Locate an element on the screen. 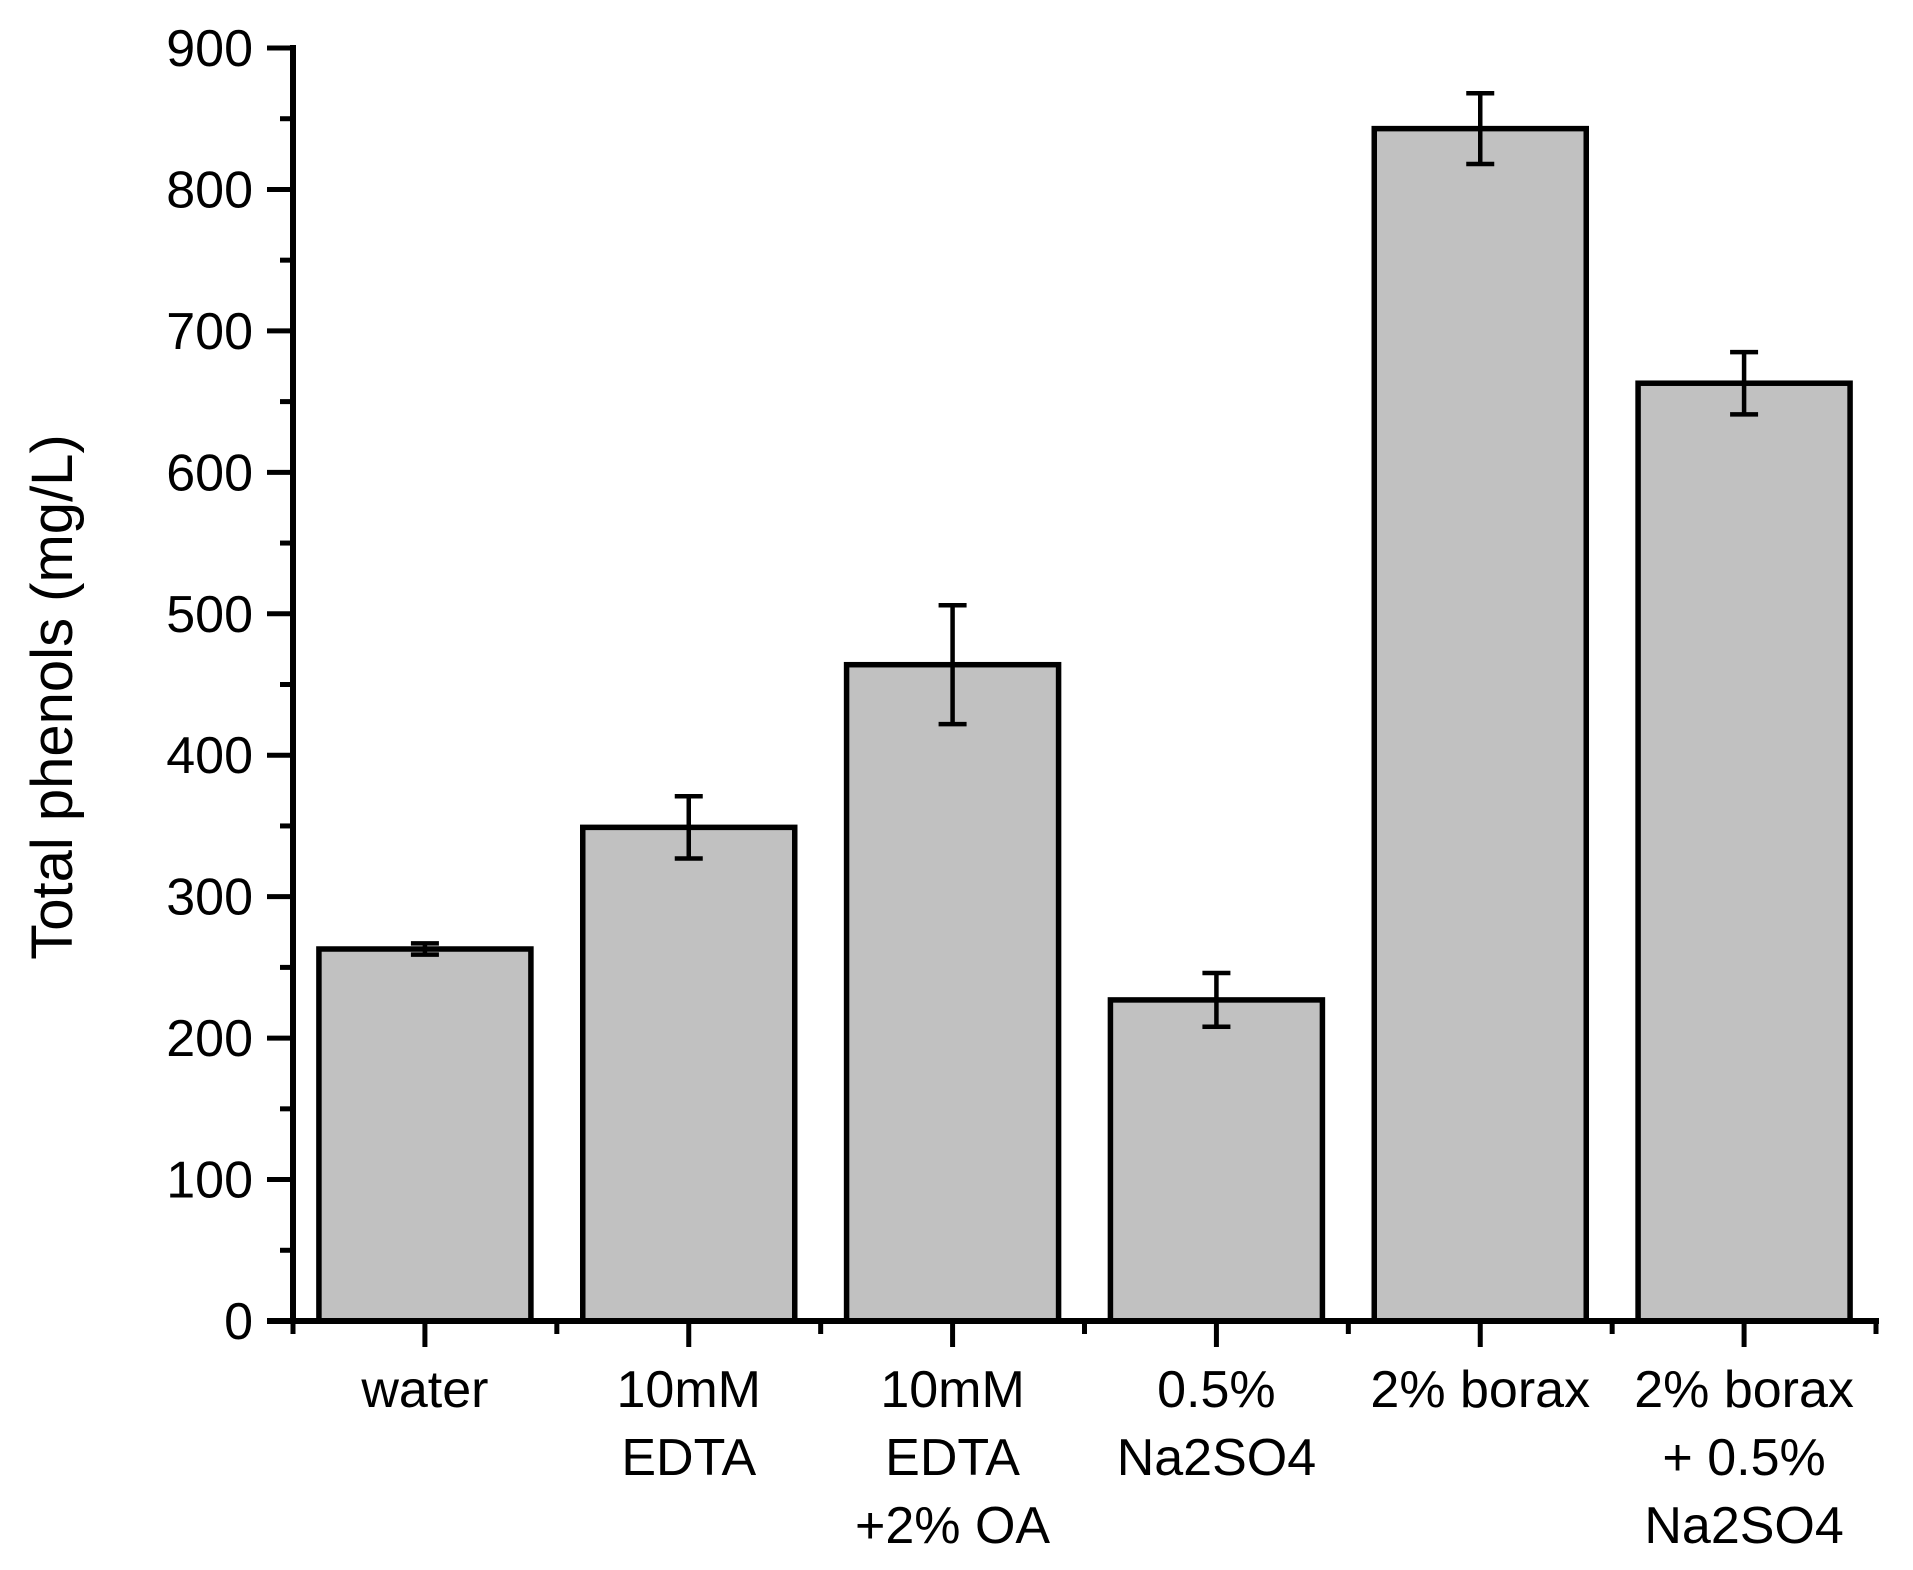  x-category-label: 2% borax + 0.5% Na2SO4 is located at coordinates (1744, 1458).